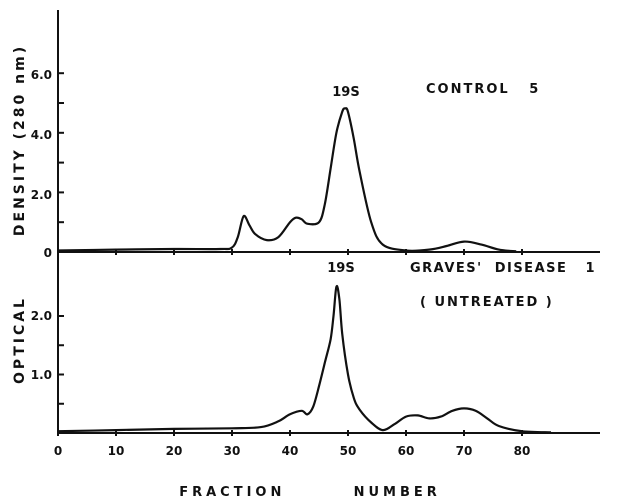 The width and height of the screenshot is (620, 502). I want to click on xtick-label: 40, so click(290, 451).